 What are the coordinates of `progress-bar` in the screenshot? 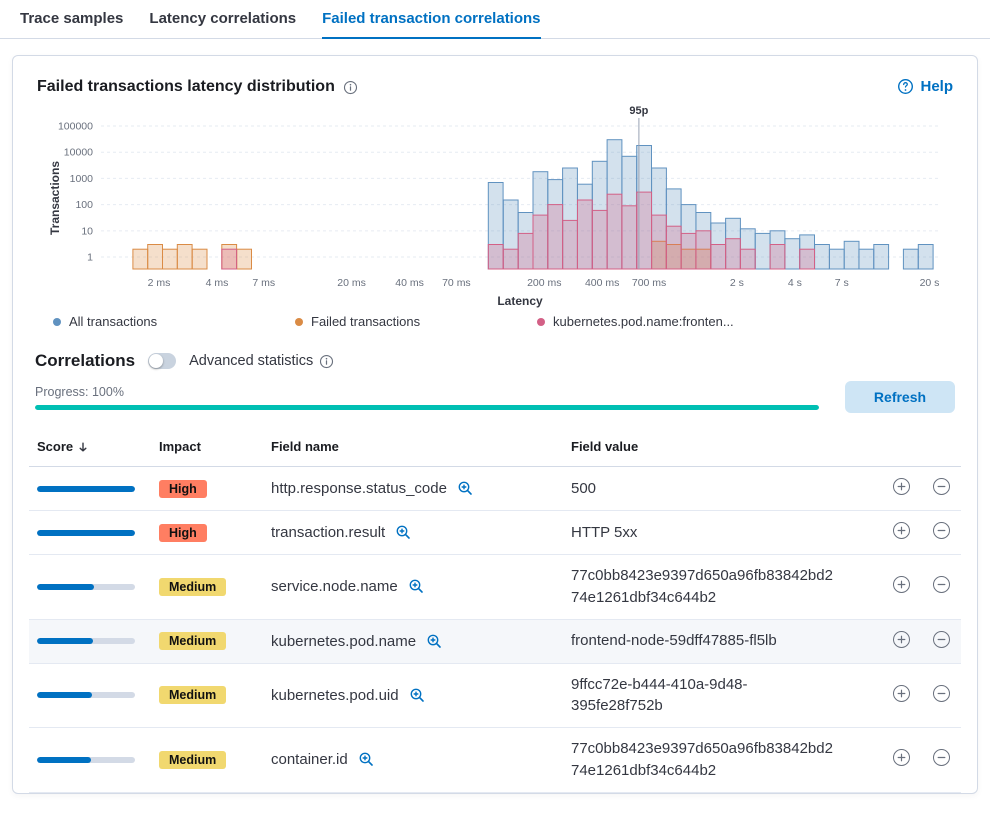 It's located at (427, 407).